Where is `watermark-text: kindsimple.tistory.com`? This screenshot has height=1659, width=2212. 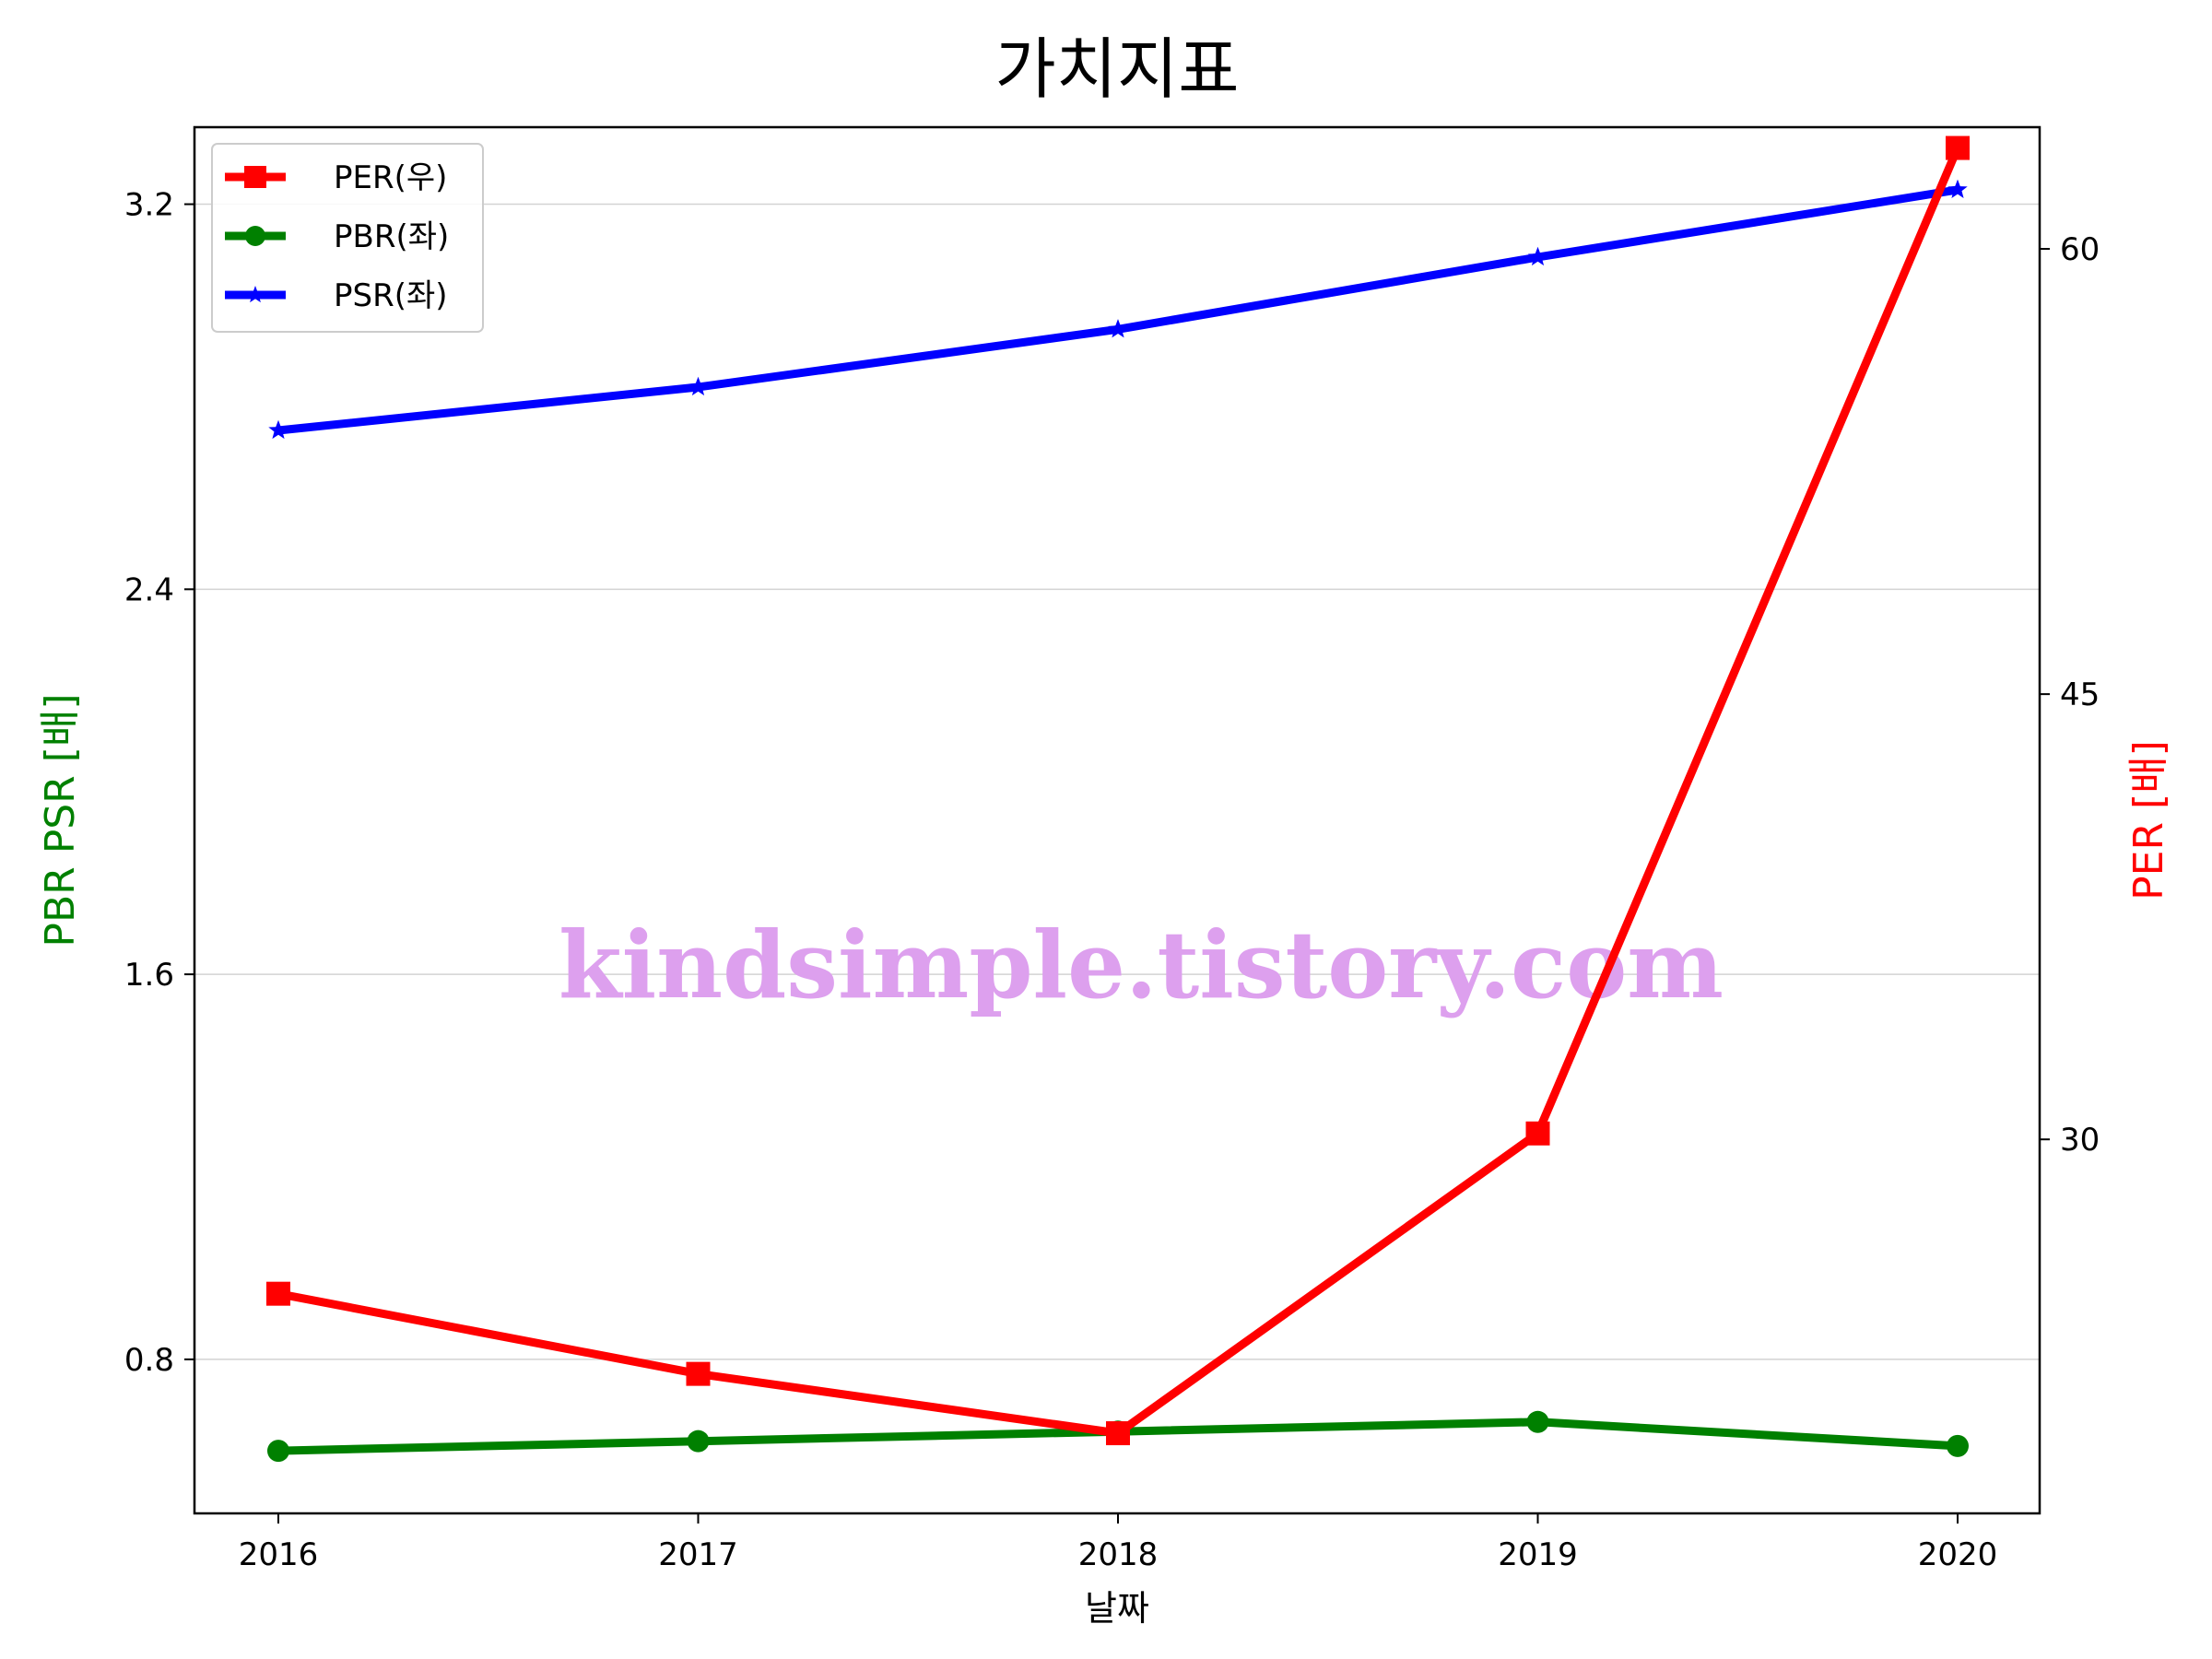
watermark-text: kindsimple.tistory.com is located at coordinates (1141, 965).